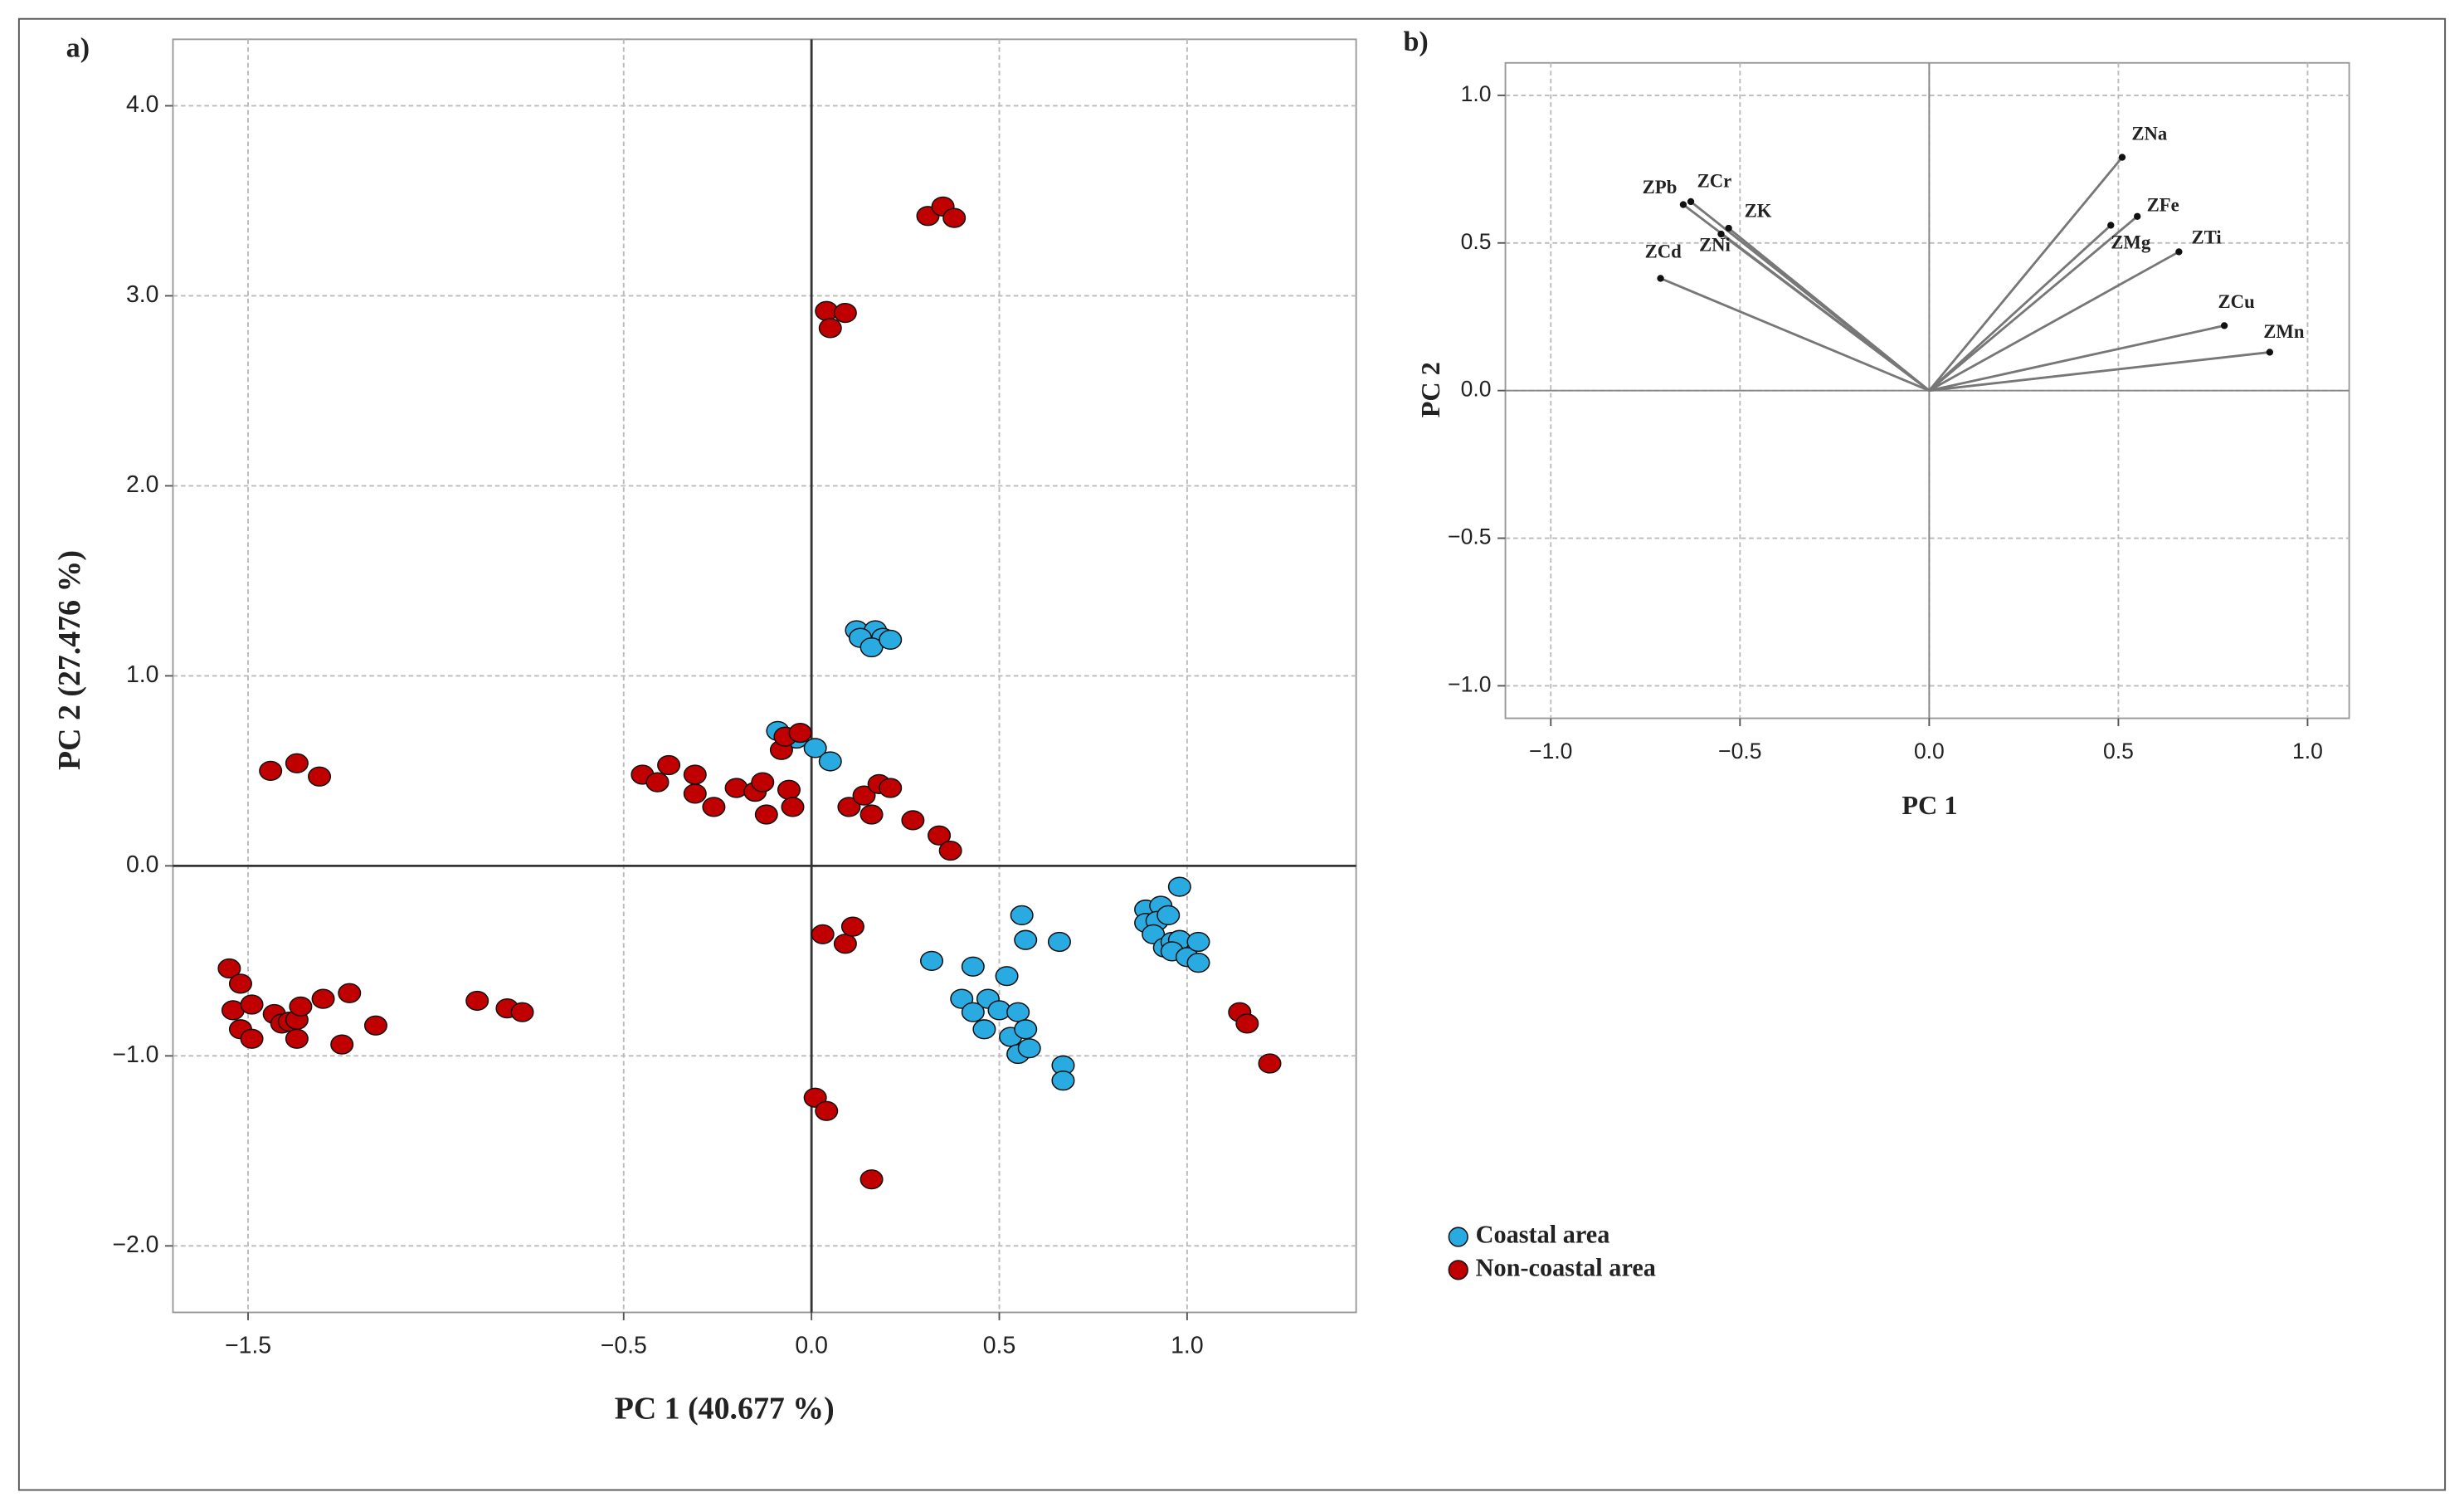 The width and height of the screenshot is (2464, 1512). What do you see at coordinates (725, 1408) in the screenshot?
I see `x-axis-title: PC 1 (40.677 %)` at bounding box center [725, 1408].